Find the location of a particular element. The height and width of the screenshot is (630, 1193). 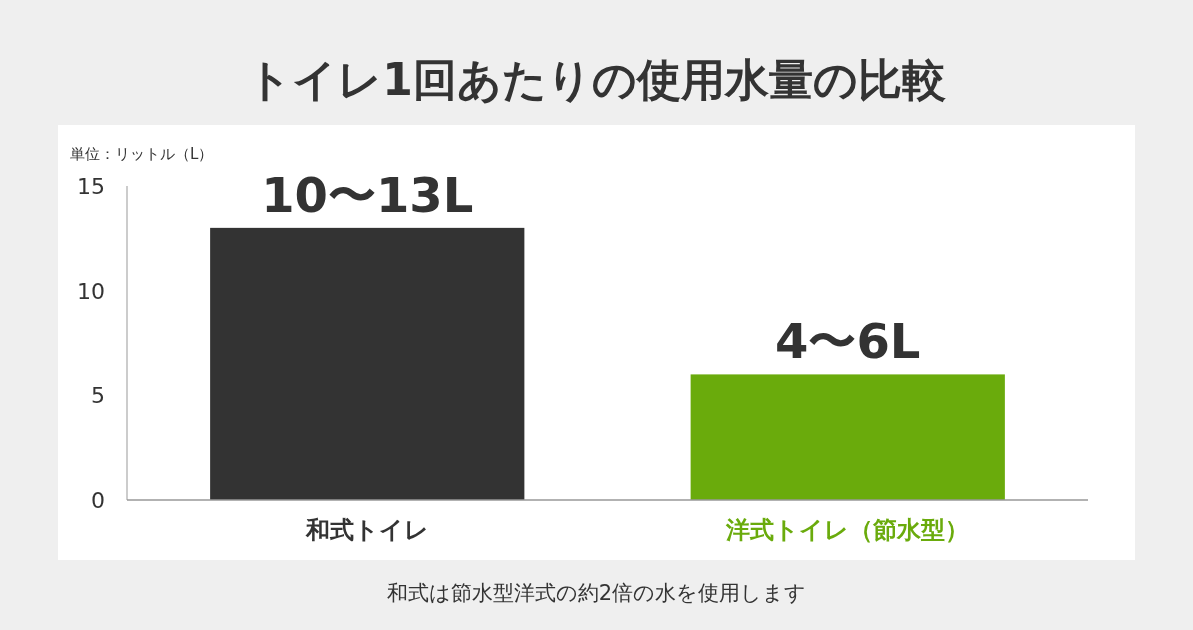

y-tick-label: 5 is located at coordinates (98, 396).